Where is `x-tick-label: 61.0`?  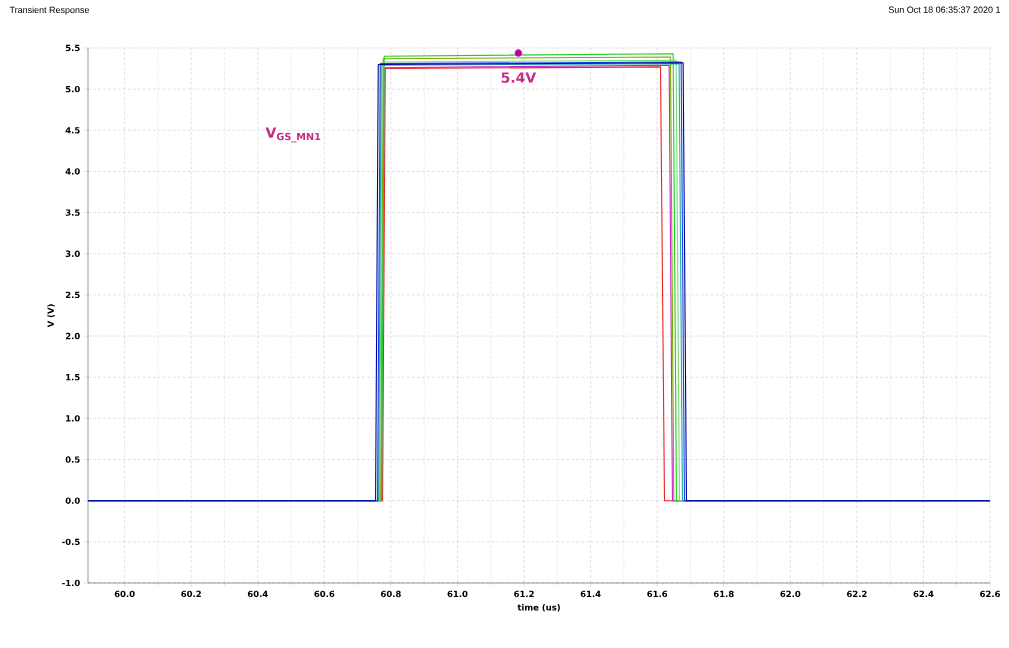
x-tick-label: 61.0 is located at coordinates (457, 594).